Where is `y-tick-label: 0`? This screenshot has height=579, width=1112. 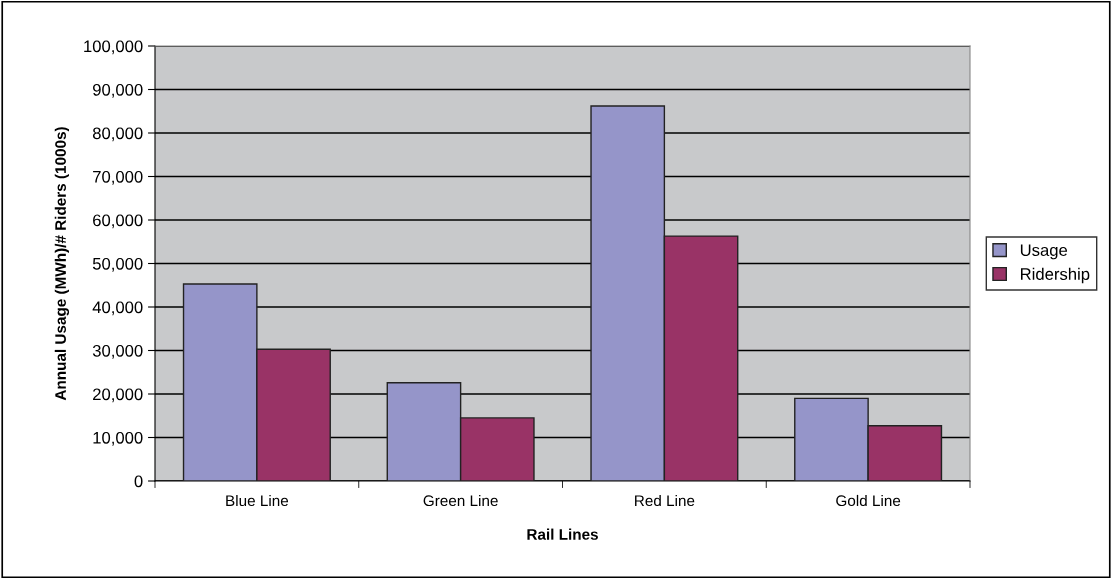
y-tick-label: 0 is located at coordinates (138, 481).